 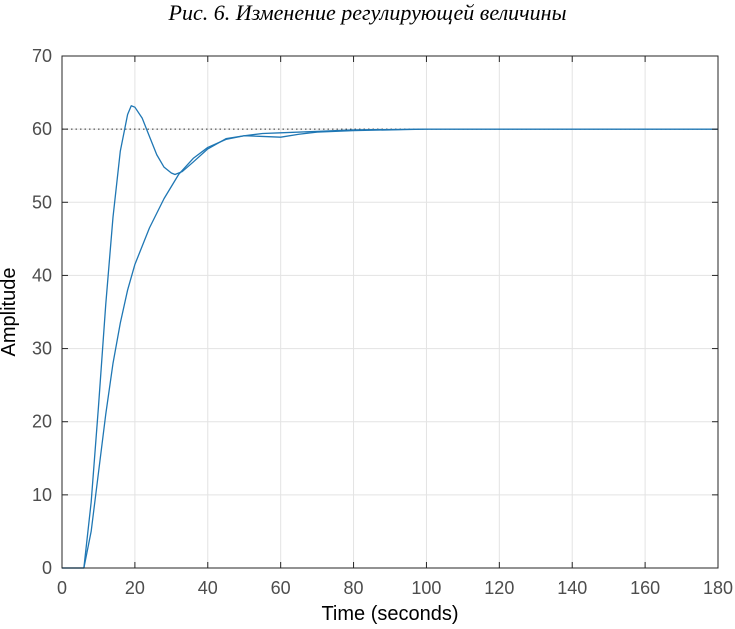 I want to click on x-tick-label: 140, so click(x=572, y=588).